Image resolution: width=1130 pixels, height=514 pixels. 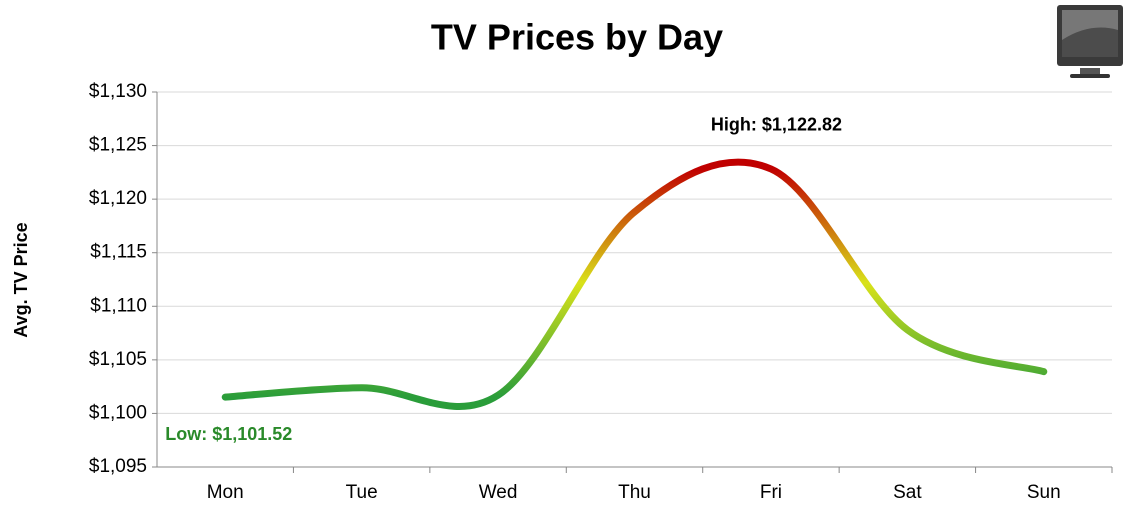 What do you see at coordinates (362, 492) in the screenshot?
I see `x-tick-label: Tue` at bounding box center [362, 492].